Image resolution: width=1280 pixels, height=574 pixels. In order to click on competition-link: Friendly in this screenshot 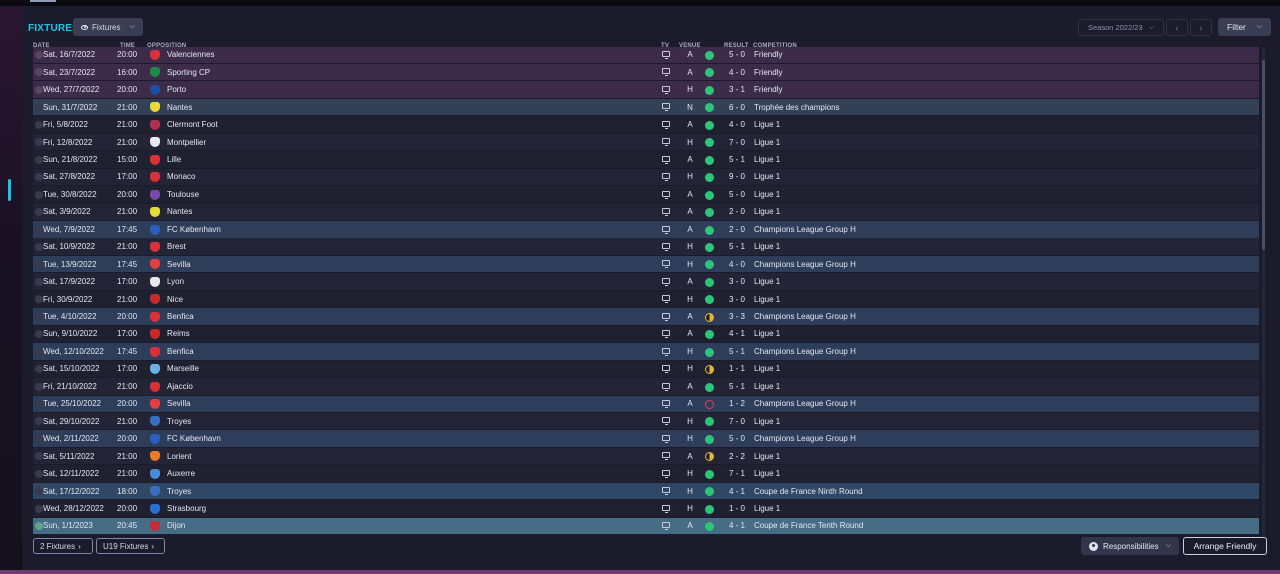, I will do `click(768, 90)`.